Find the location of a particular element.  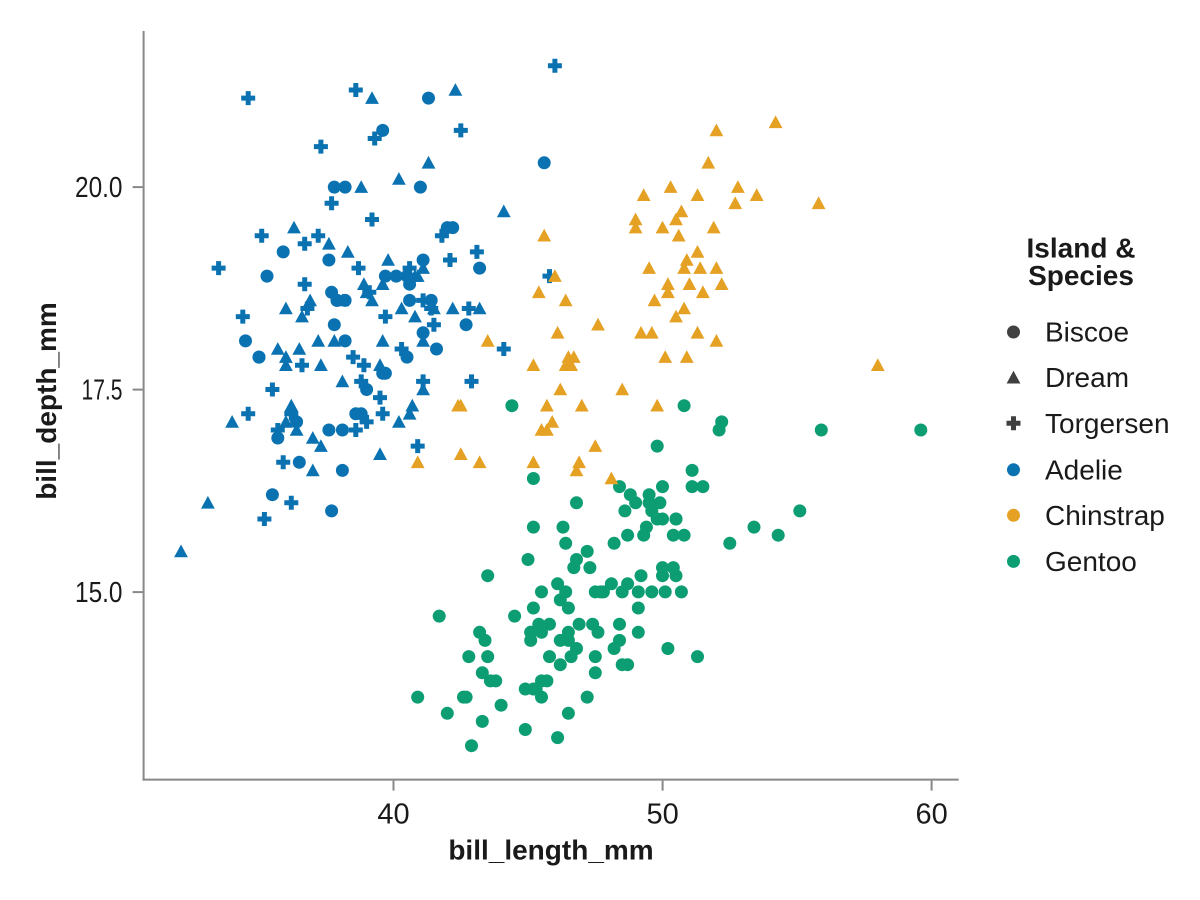

svg-text: 40 is located at coordinates (393, 815).